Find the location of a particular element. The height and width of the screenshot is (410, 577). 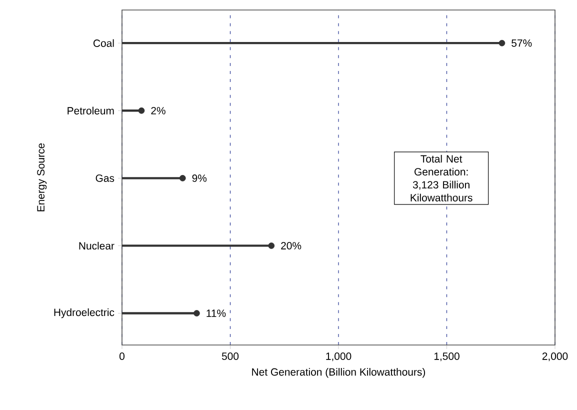

x-tick-label: 500 is located at coordinates (230, 356).